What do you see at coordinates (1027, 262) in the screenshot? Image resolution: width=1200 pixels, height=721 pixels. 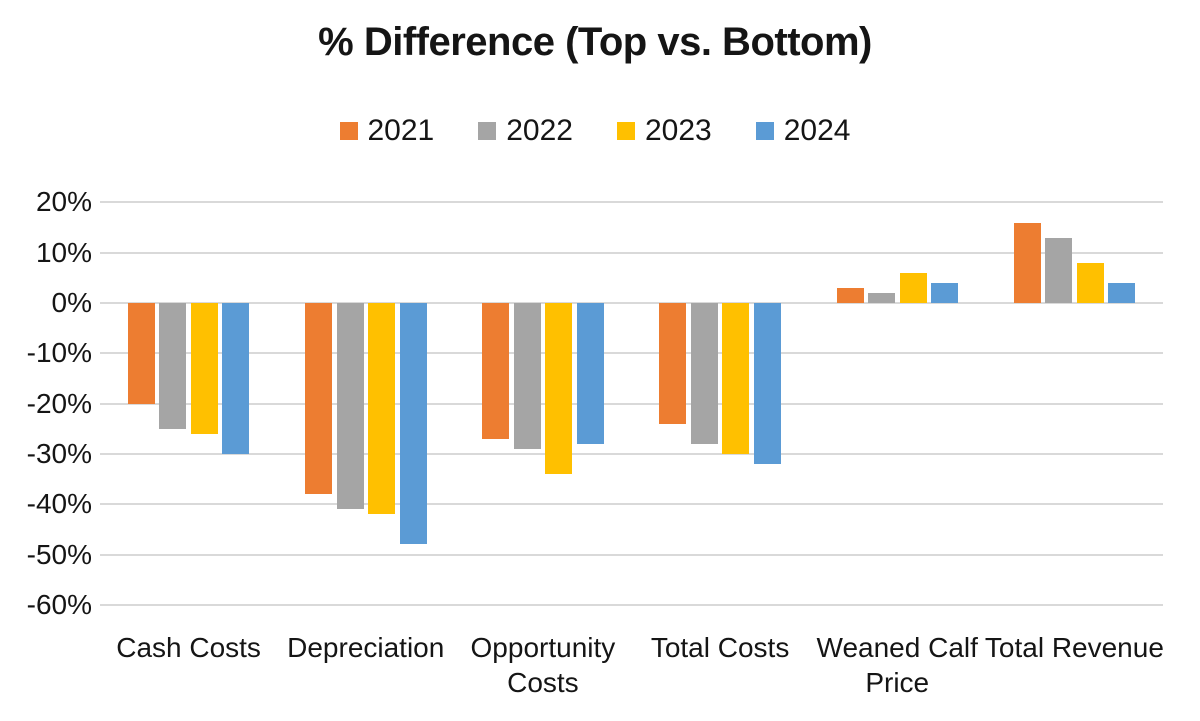 I see `bar-2021-total-revenue` at bounding box center [1027, 262].